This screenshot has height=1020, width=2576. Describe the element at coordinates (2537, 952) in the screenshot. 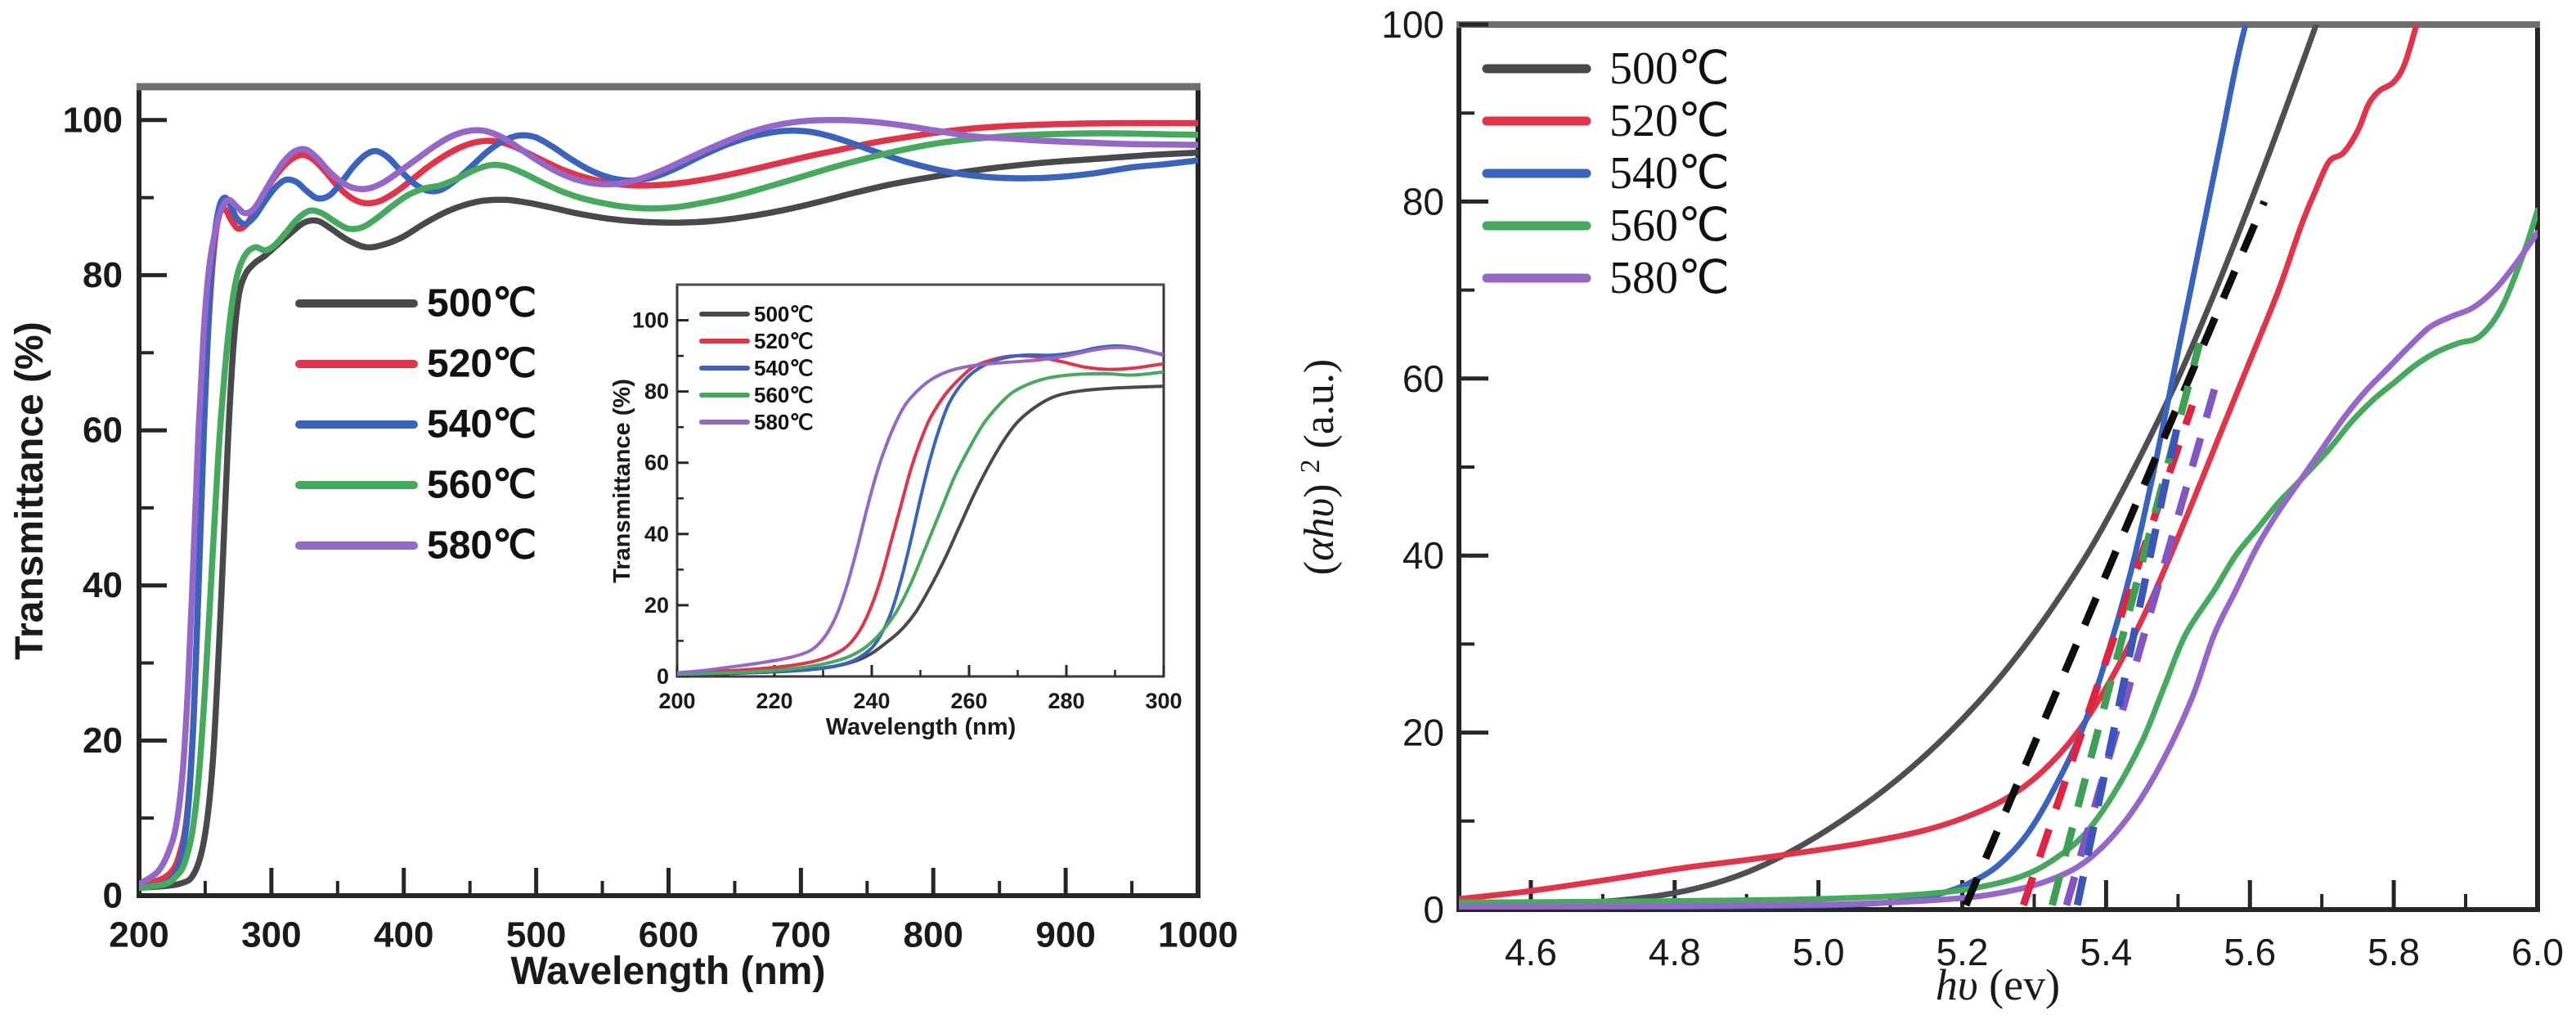

I see `x-tick-label: 6.0` at that location.